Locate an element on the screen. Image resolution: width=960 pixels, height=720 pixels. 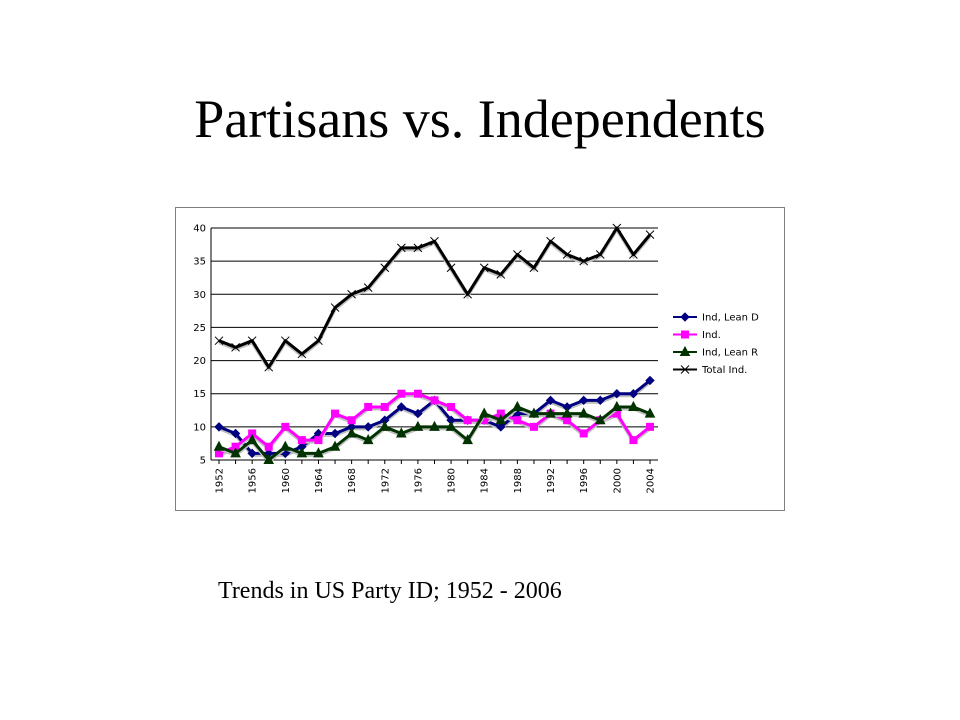
y-tick-label: 10 is located at coordinates (199, 427).